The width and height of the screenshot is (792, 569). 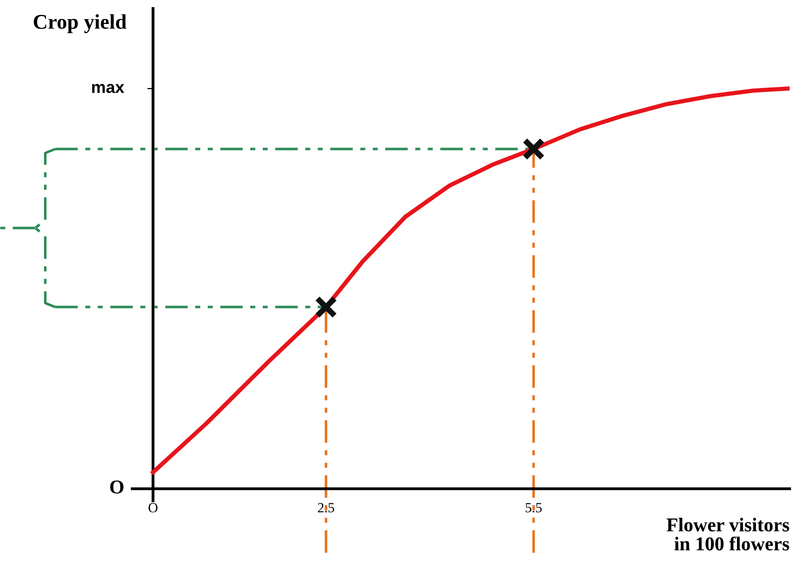 I want to click on x-tick-label: O, so click(x=153, y=507).